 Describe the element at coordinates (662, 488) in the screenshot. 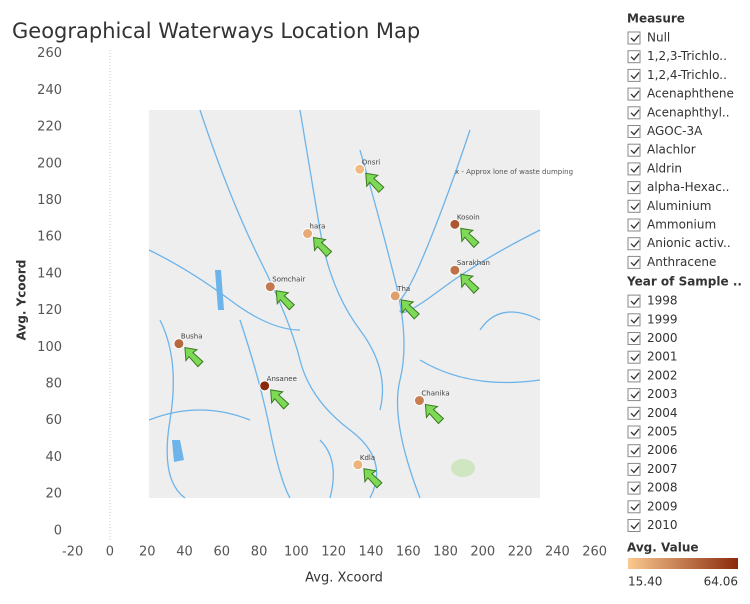

I see `filter-item: 2008` at that location.